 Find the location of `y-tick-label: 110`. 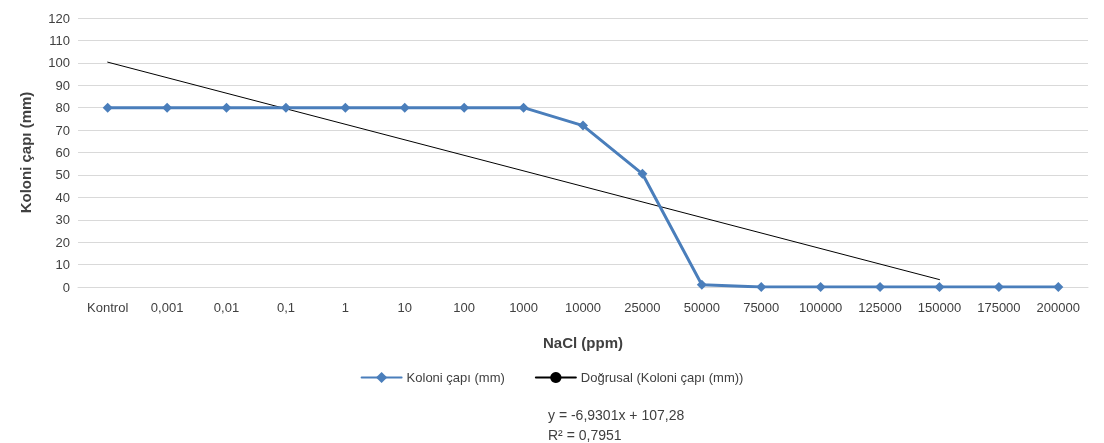

y-tick-label: 110 is located at coordinates (59, 40).